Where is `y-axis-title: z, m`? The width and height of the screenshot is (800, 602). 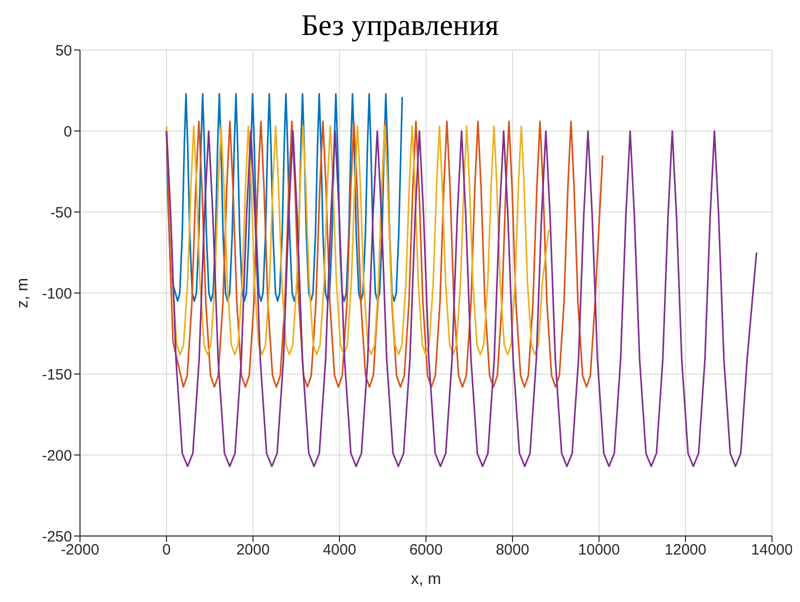
y-axis-title: z, m is located at coordinates (23, 293).